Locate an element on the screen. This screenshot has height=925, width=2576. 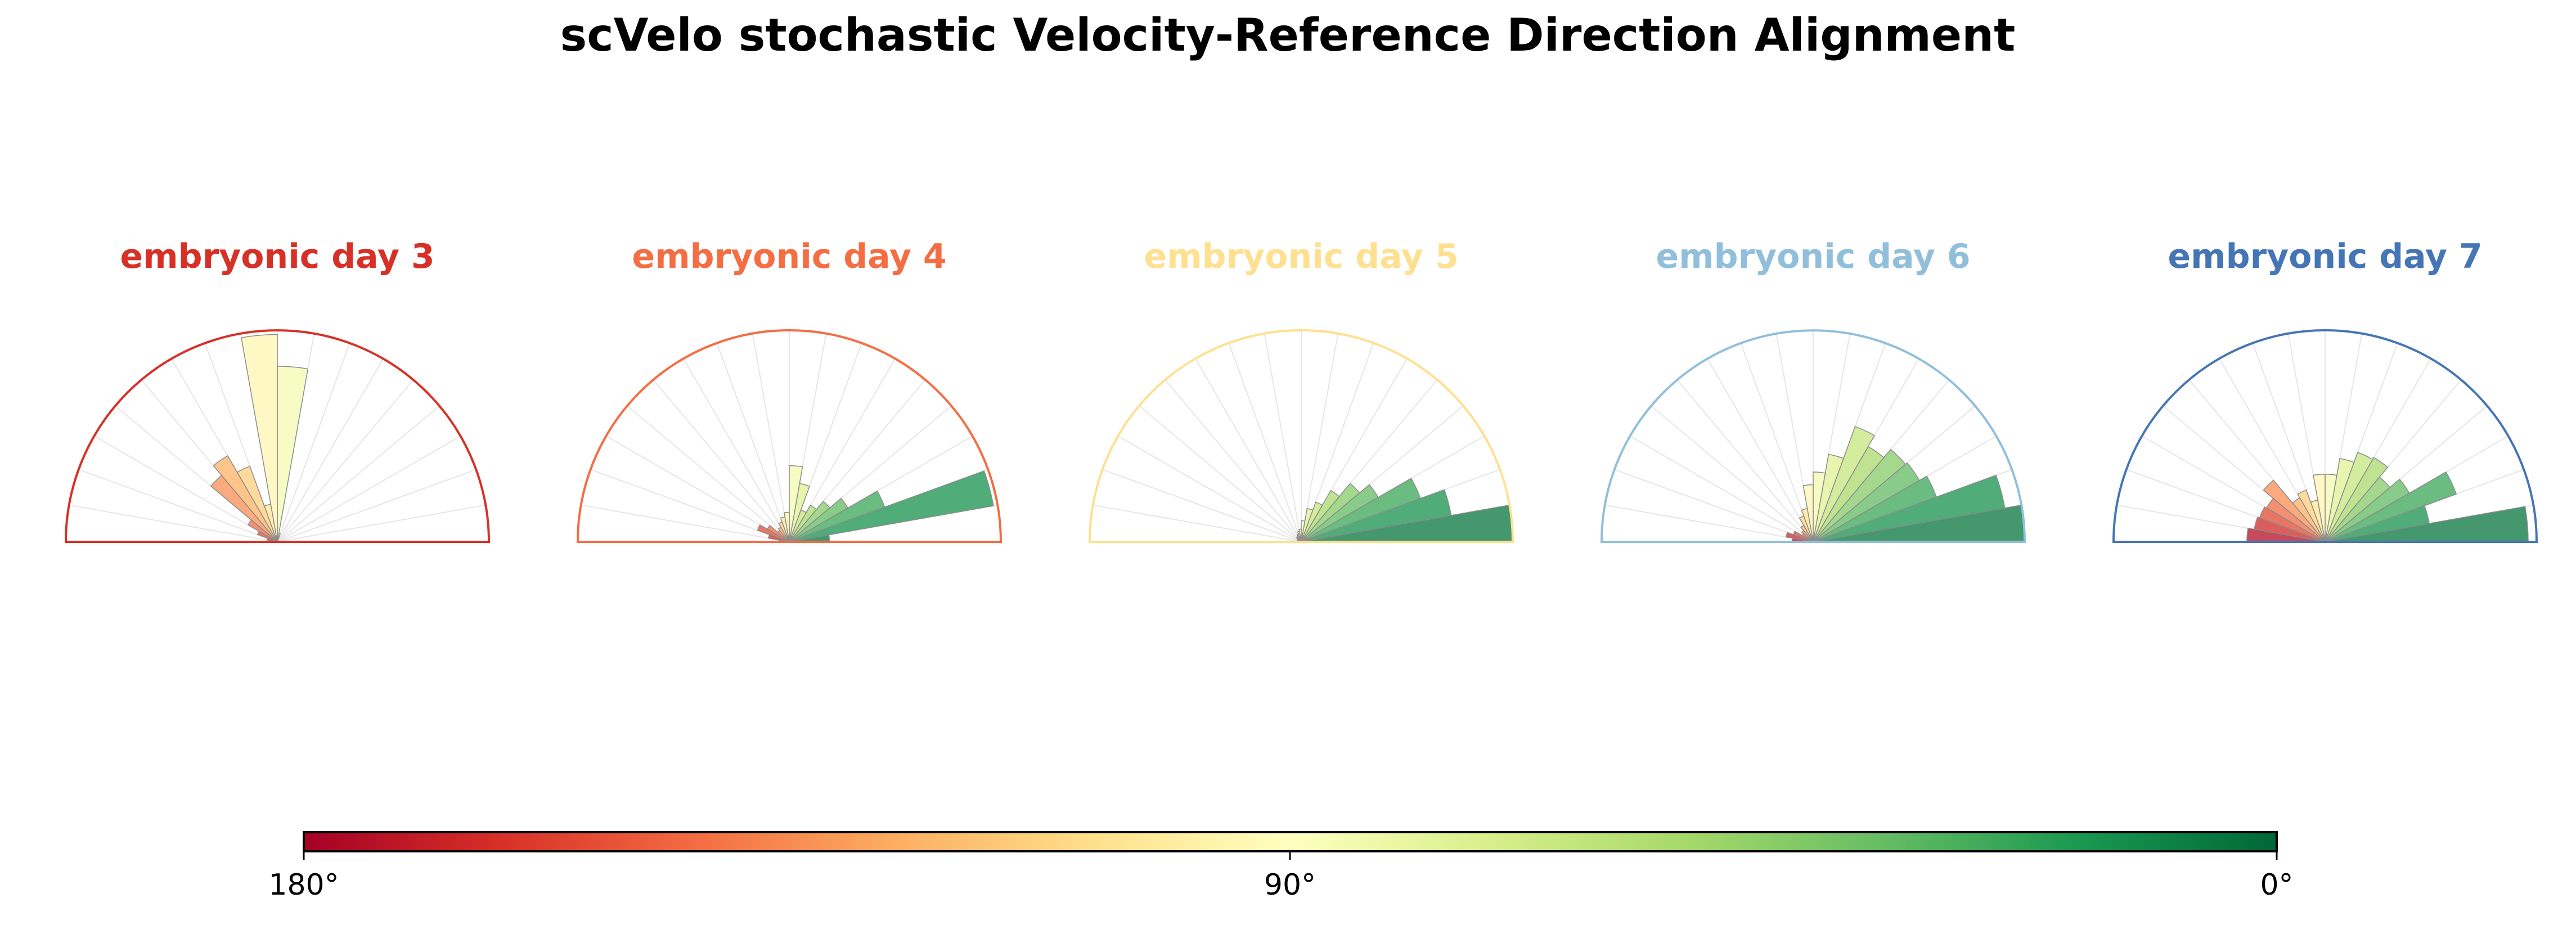
bar-145deg is located at coordinates (262, 530).